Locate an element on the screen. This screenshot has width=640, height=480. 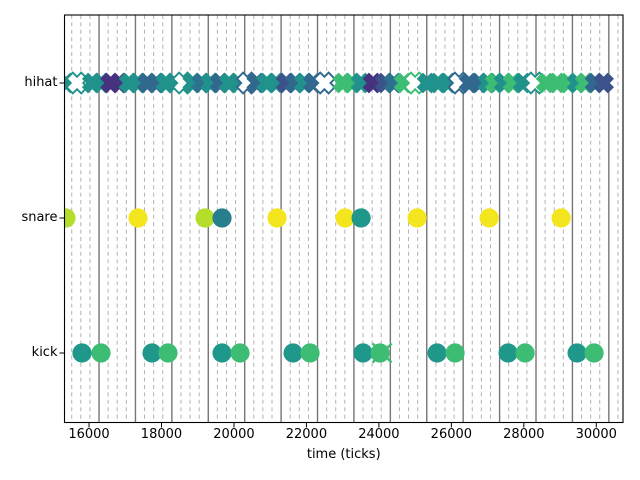
kick-cross-marker is located at coordinates (382, 353).